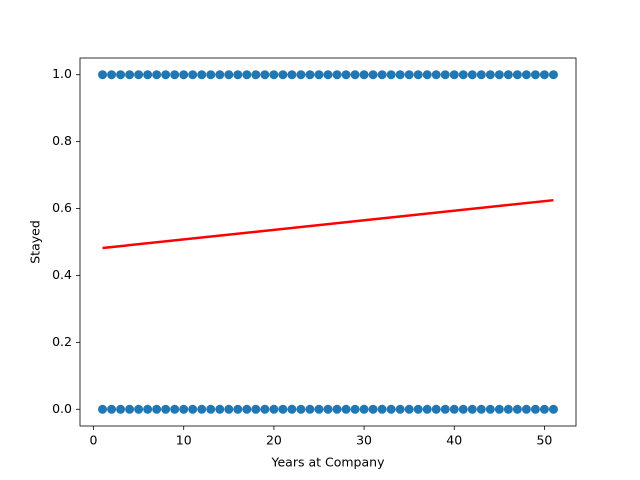  Describe the element at coordinates (544, 440) in the screenshot. I see `x-tick-label: 50` at that location.